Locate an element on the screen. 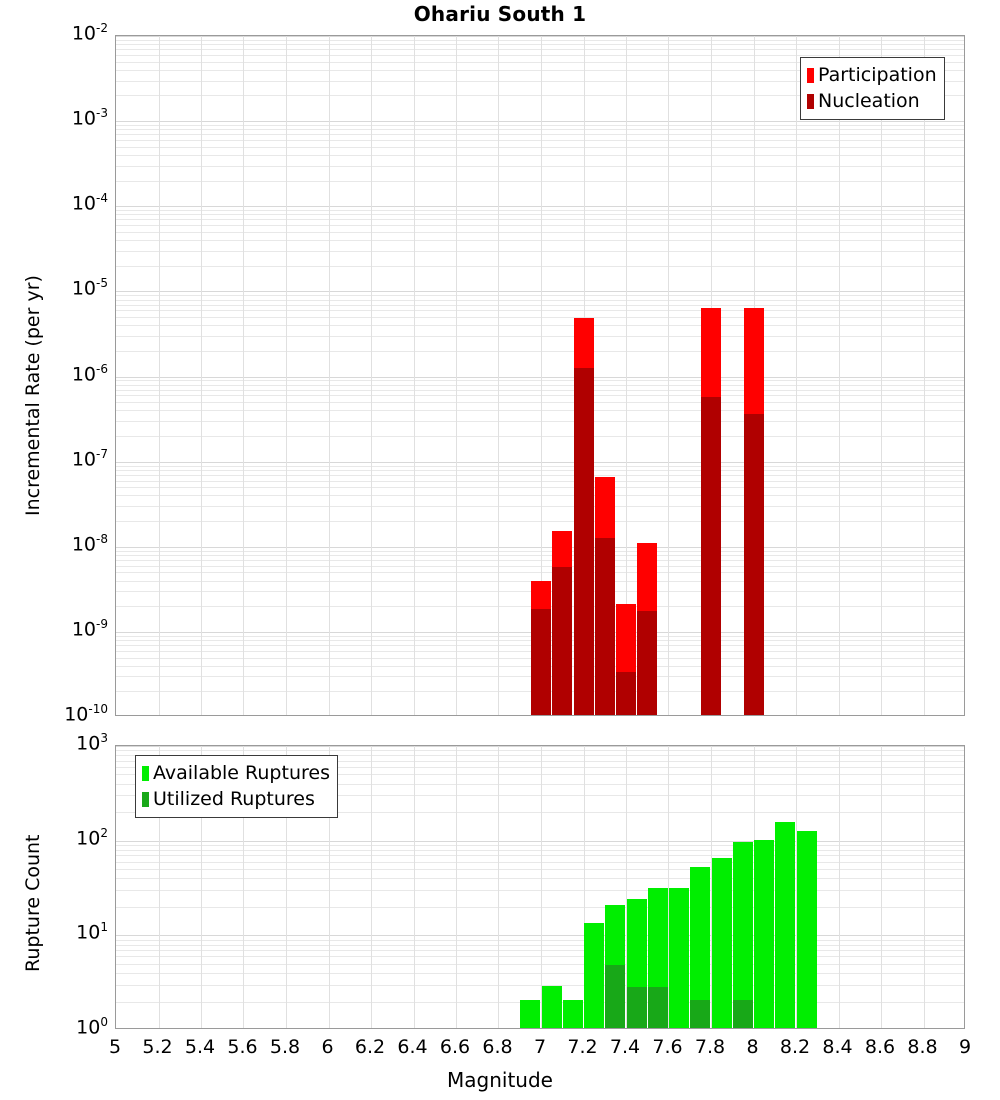 The height and width of the screenshot is (1100, 1000). legend-item-nucleation: Nucleation is located at coordinates (872, 101).